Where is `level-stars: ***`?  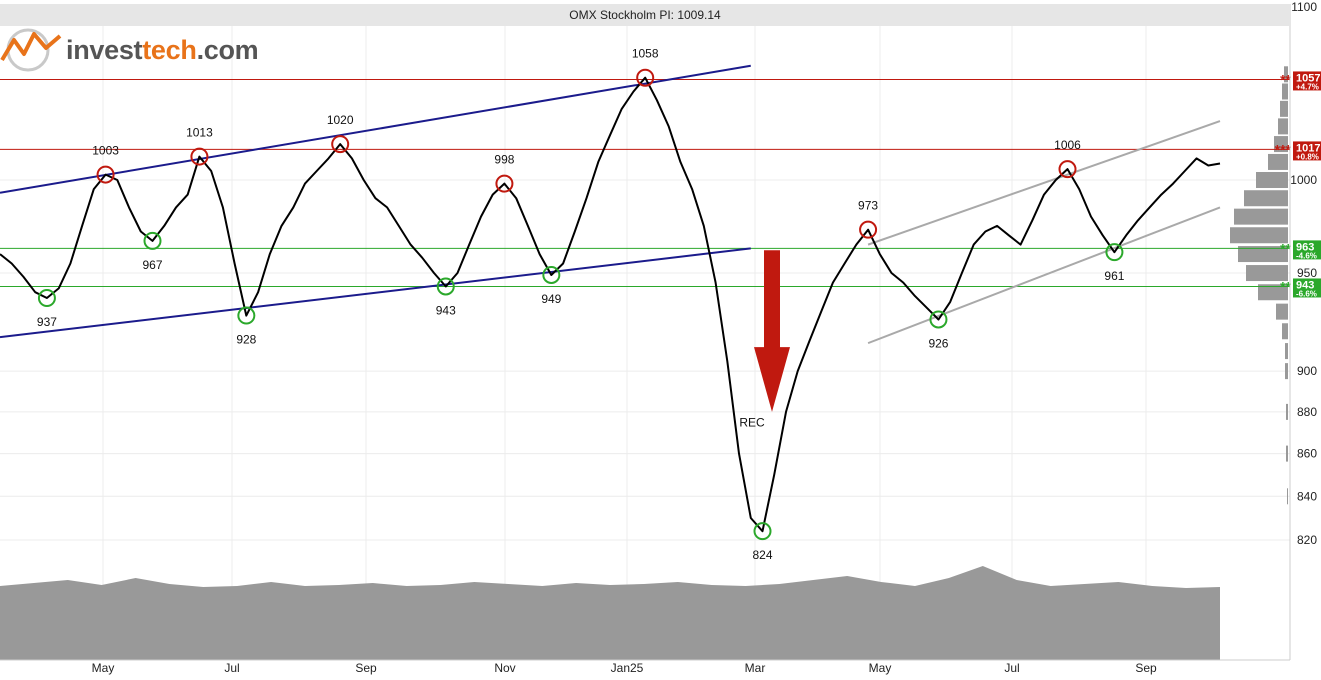 level-stars: *** is located at coordinates (1283, 149).